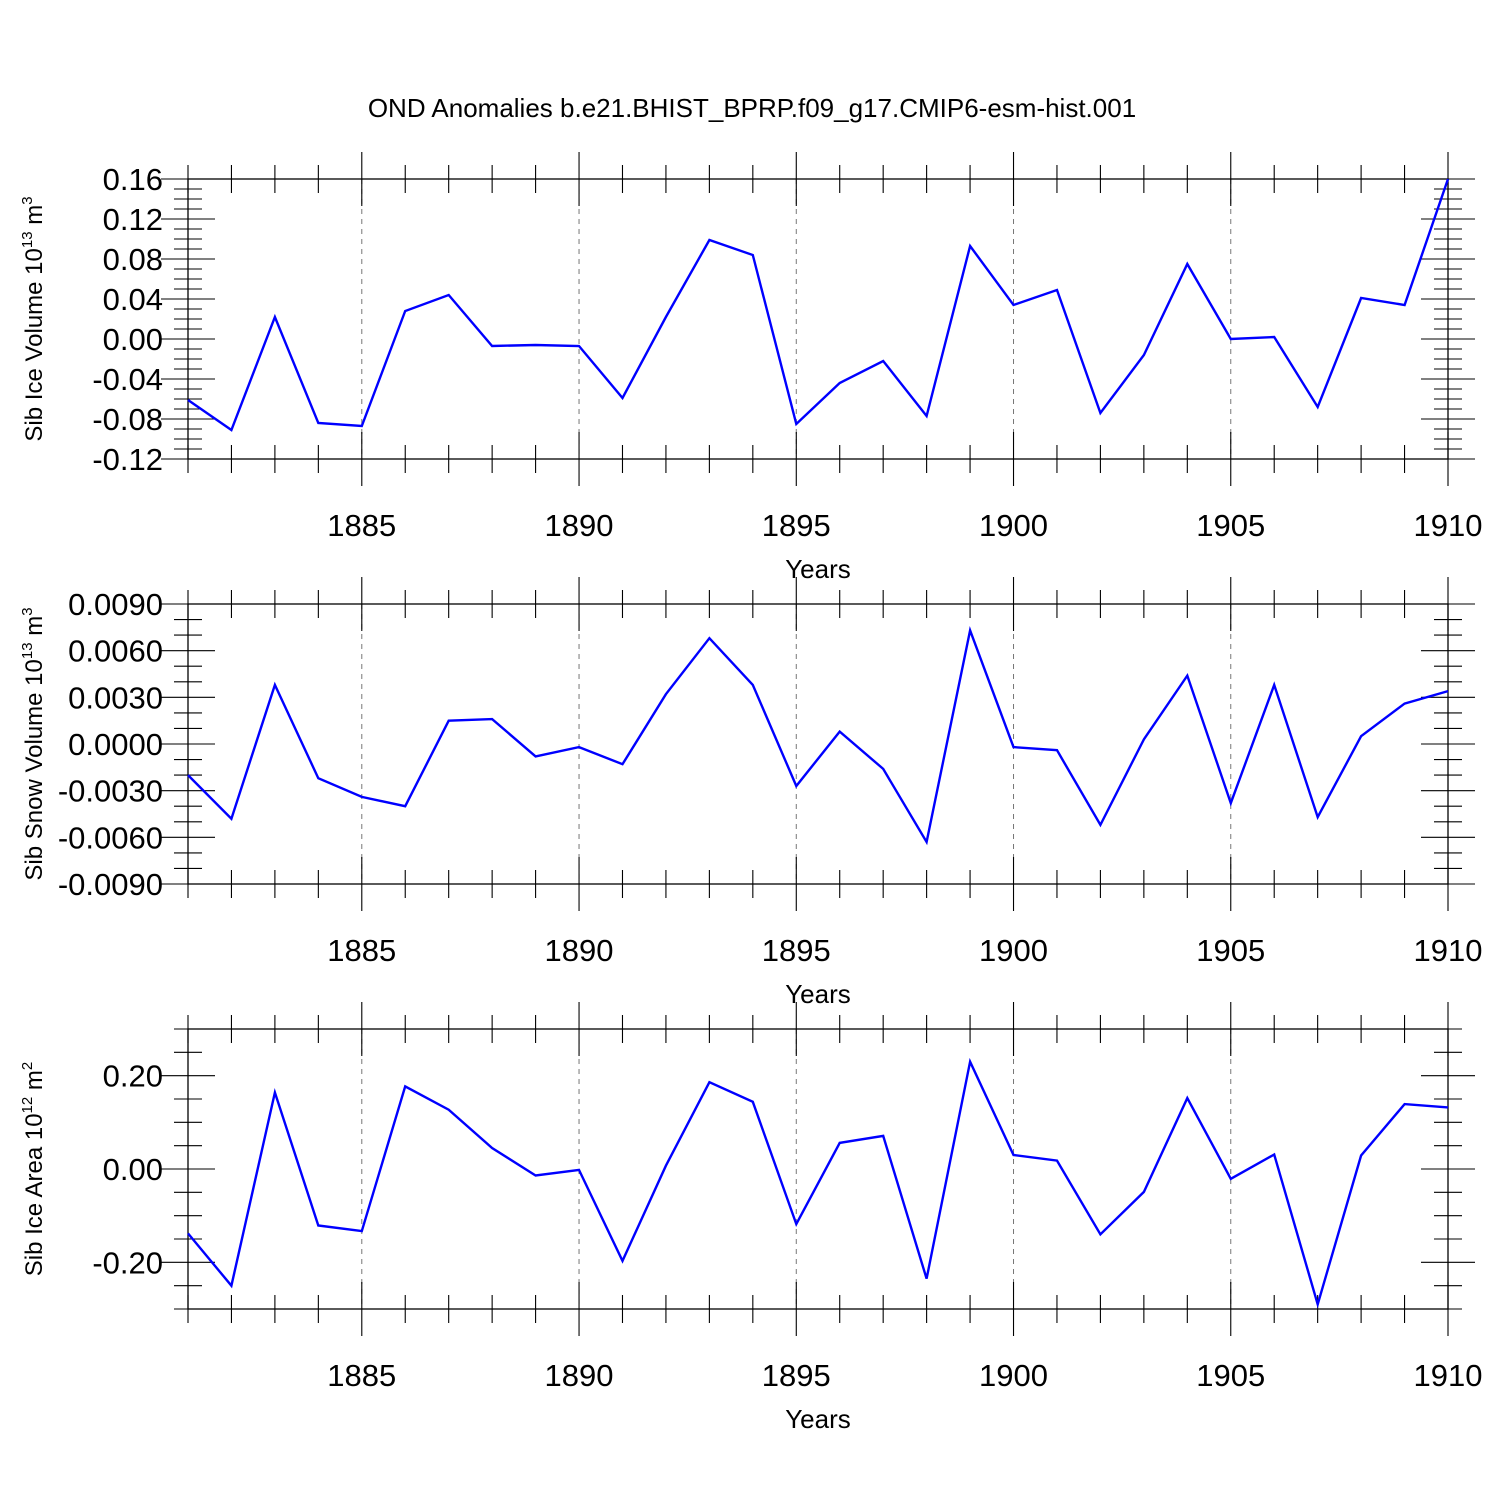 The image size is (1500, 1500). Describe the element at coordinates (127, 419) in the screenshot. I see `y-tick-label: -0.08` at that location.